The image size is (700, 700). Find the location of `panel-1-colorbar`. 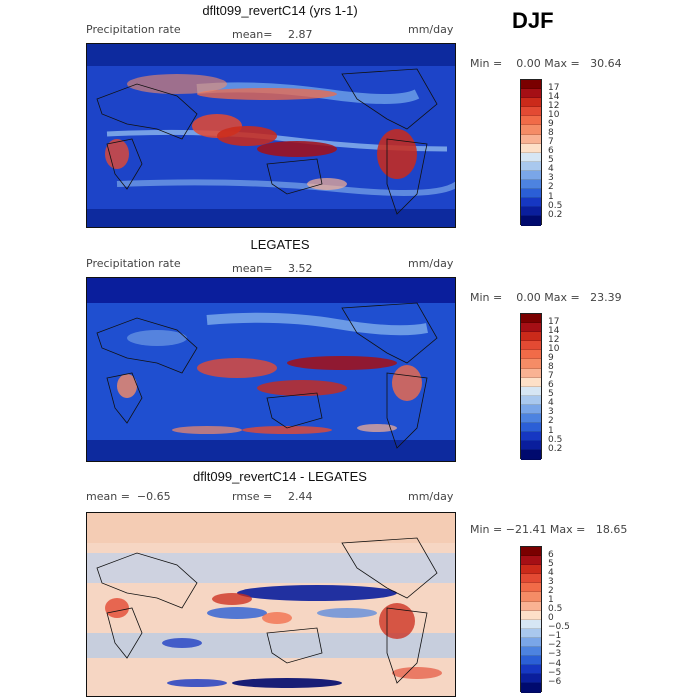

panel-1-colorbar is located at coordinates (531, 152).